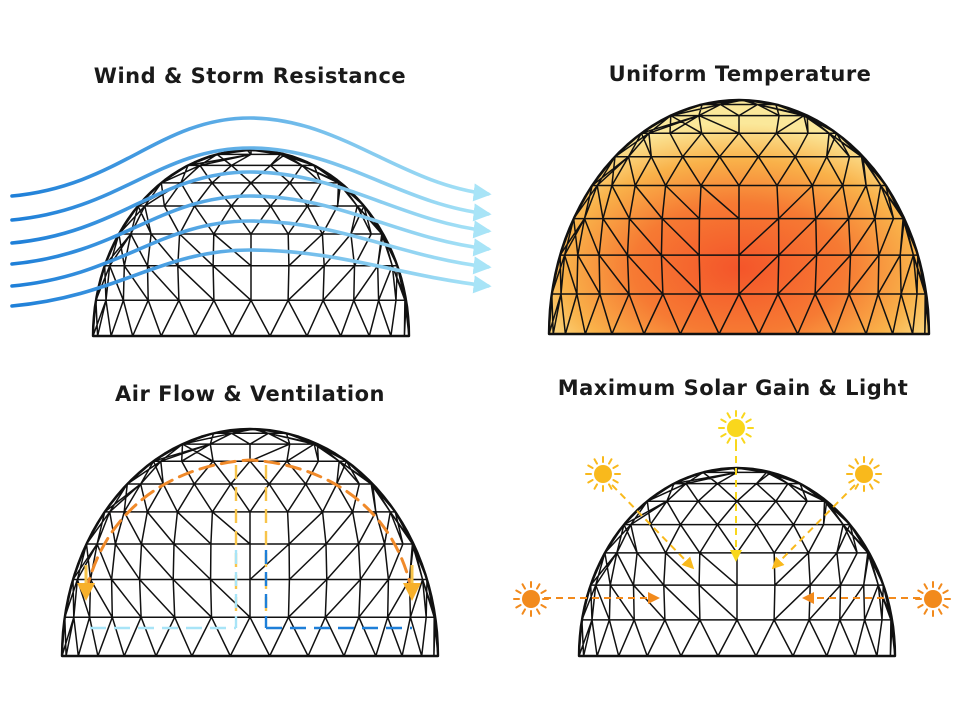 The image size is (960, 720). I want to click on suns, so click(732, 513).